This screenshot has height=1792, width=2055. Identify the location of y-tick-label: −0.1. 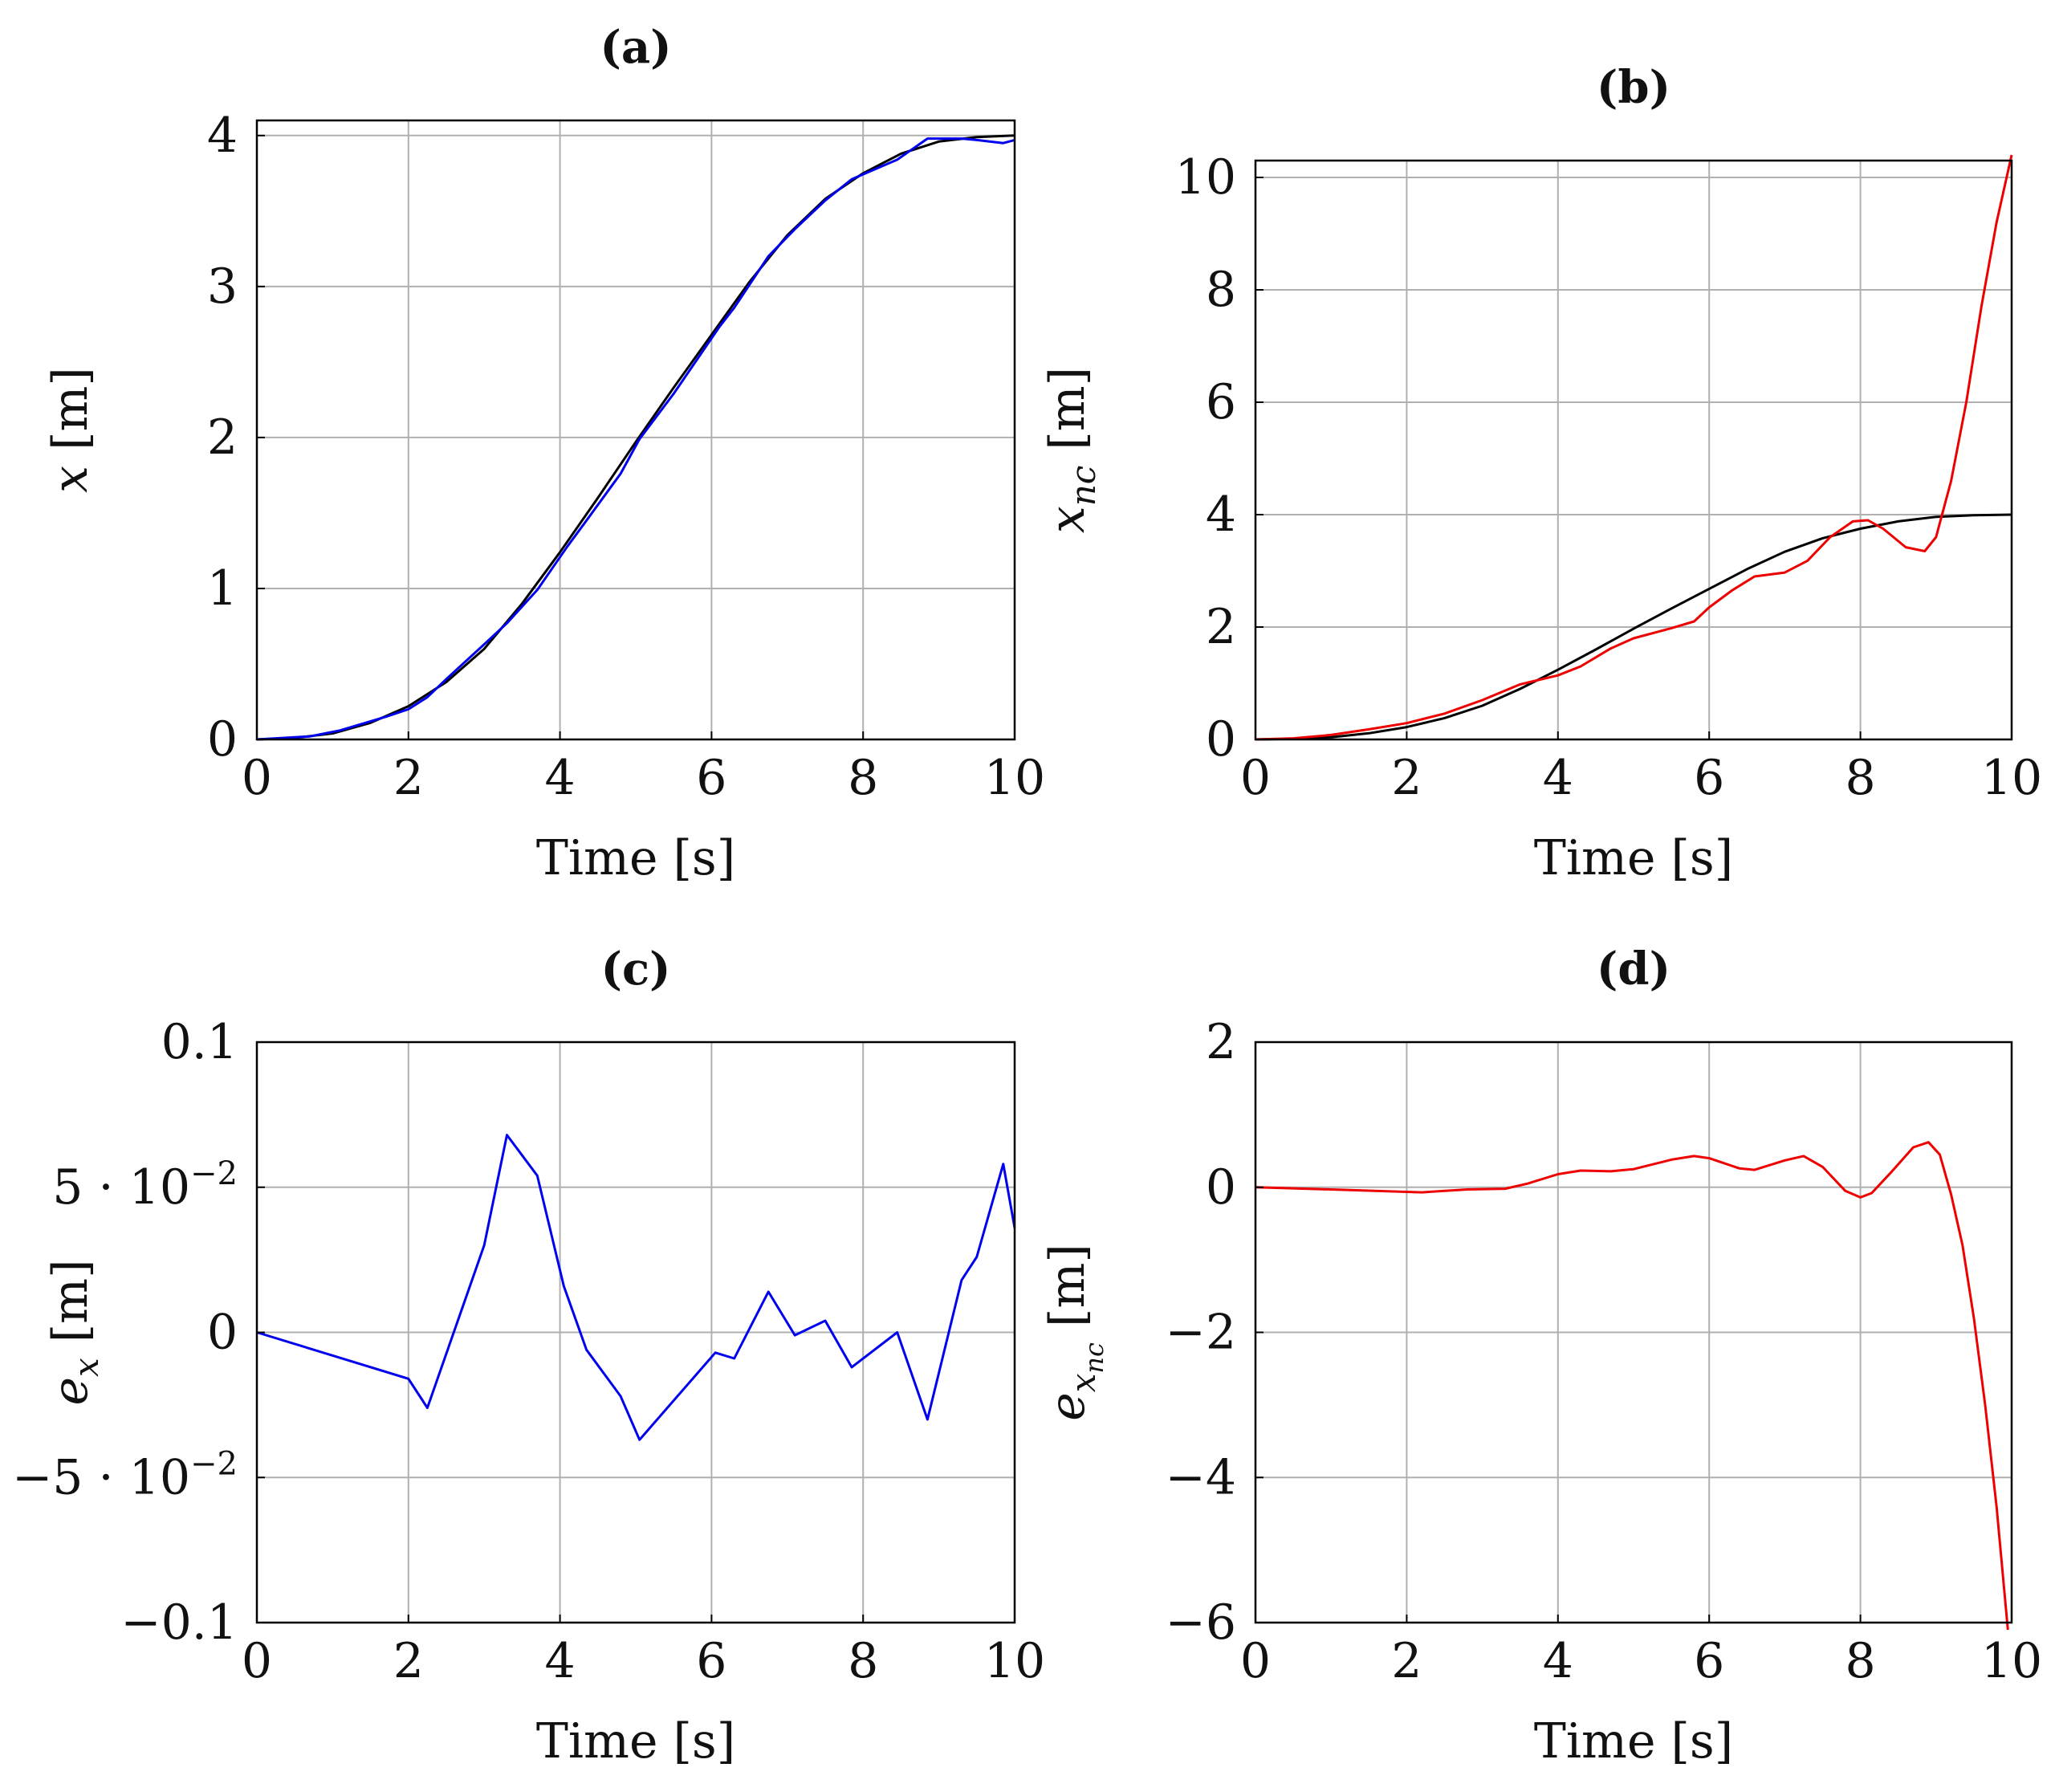
(179, 1622).